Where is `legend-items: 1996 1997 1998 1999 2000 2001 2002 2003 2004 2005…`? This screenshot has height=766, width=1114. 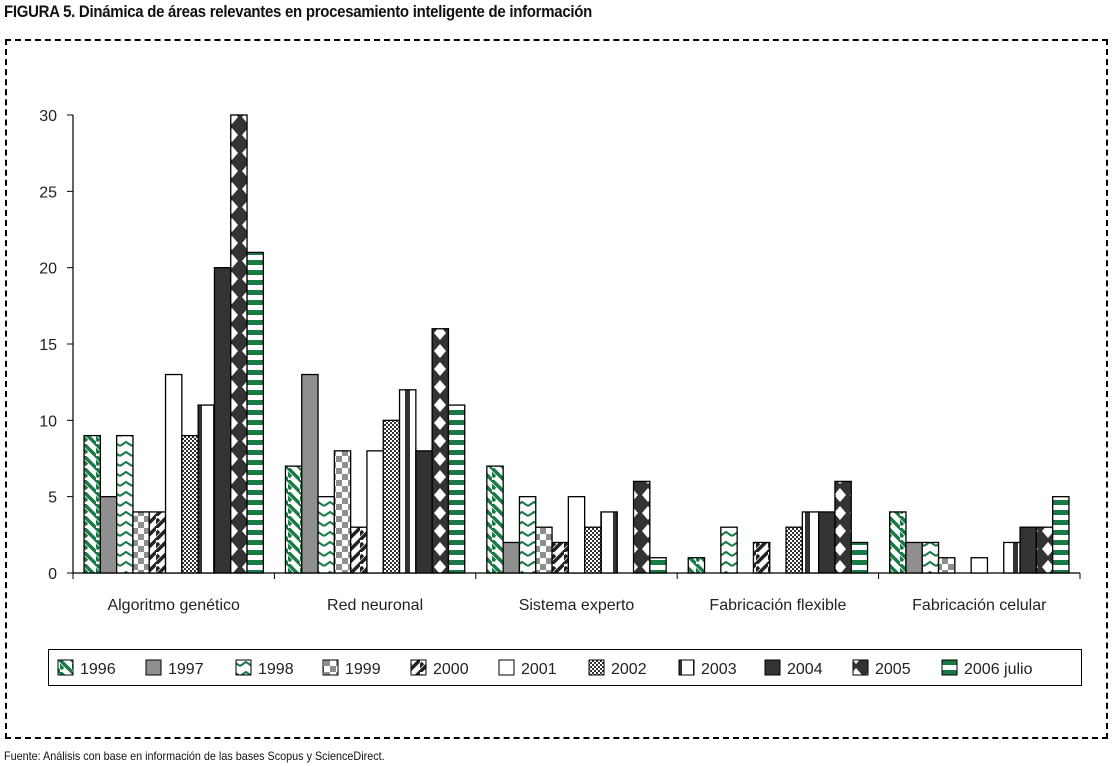
legend-items: 1996 1997 1998 1999 2000 2001 2002 2003 2004 2005… is located at coordinates (545, 668).